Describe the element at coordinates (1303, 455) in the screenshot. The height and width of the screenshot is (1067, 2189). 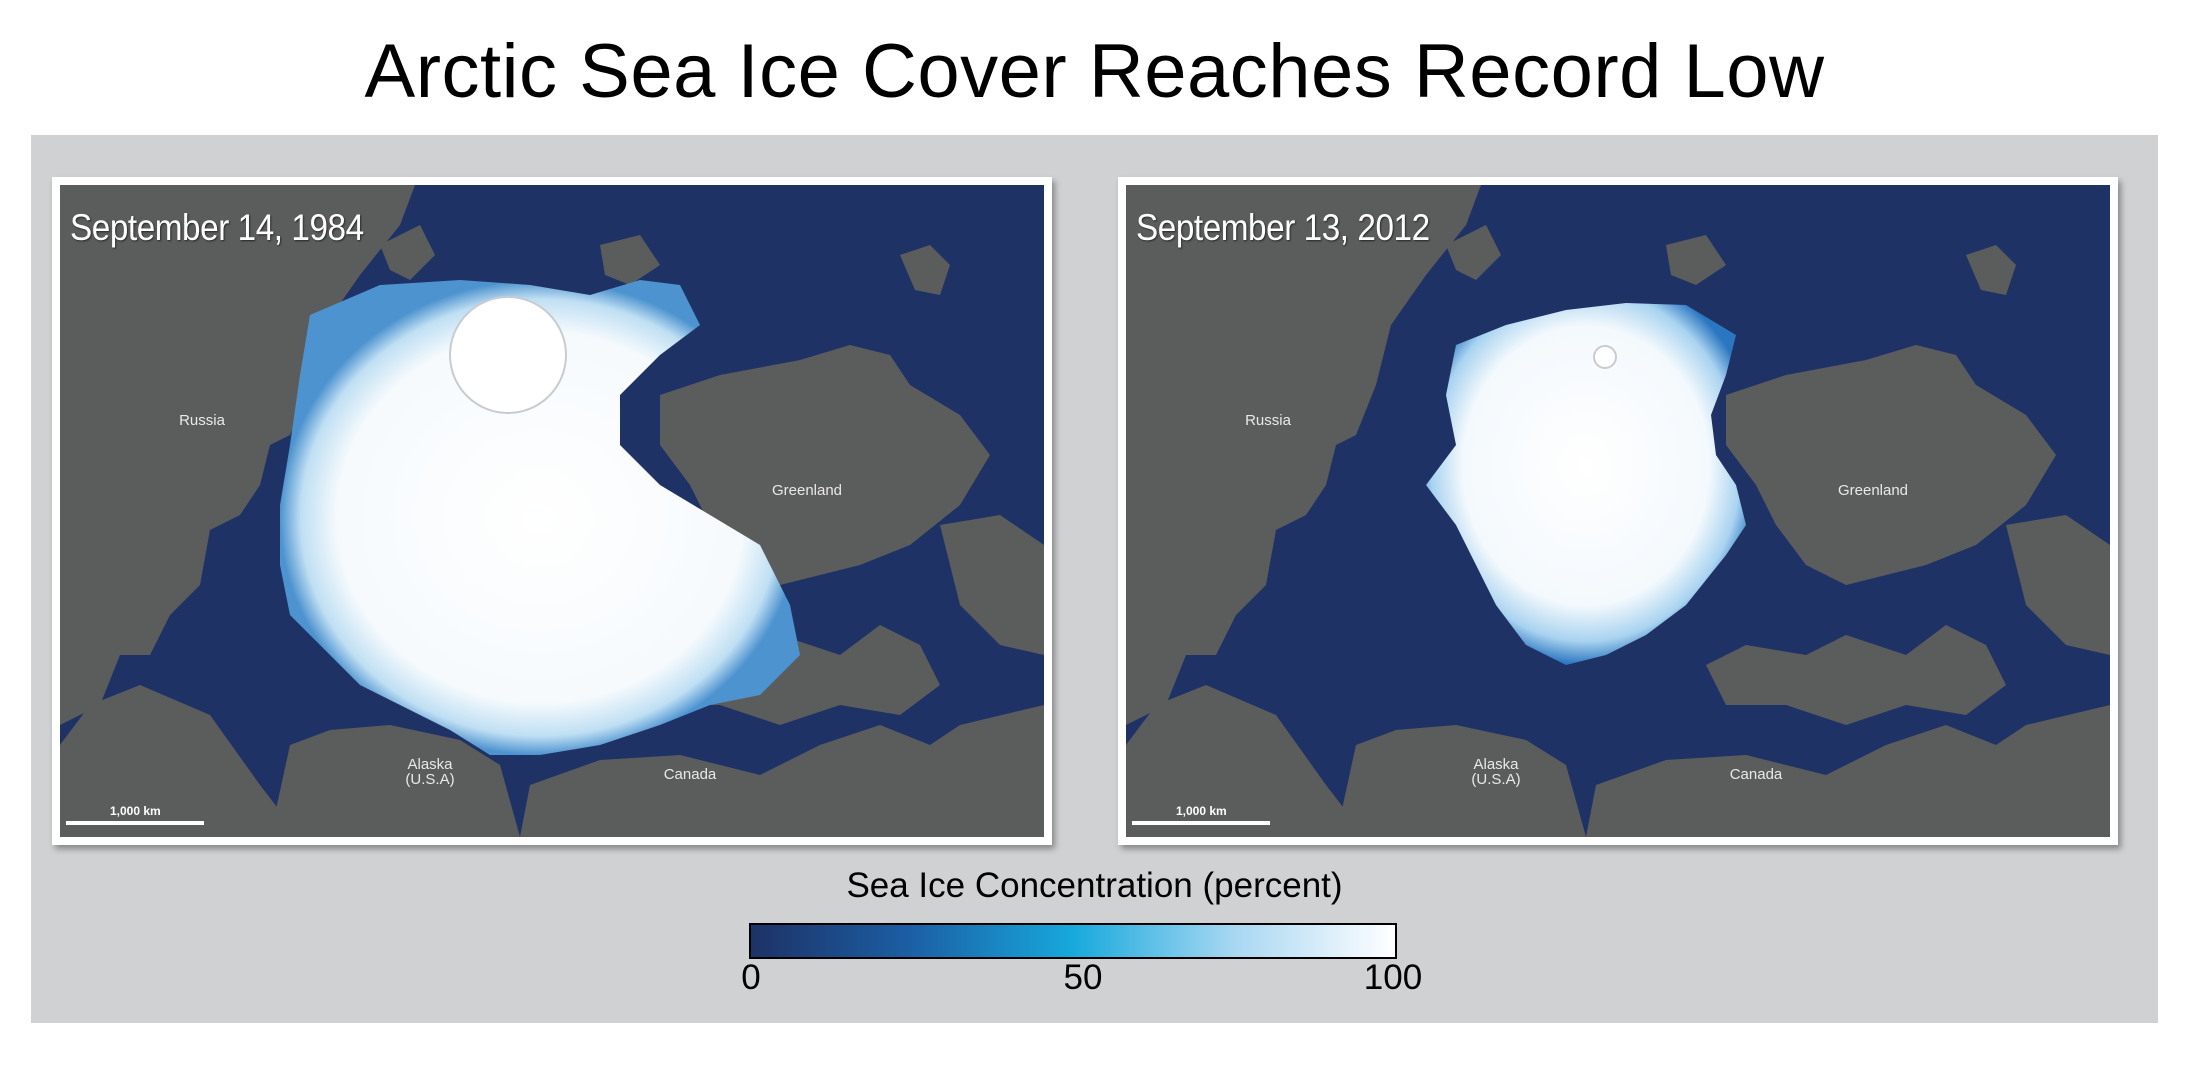
I see `land-russia` at that location.